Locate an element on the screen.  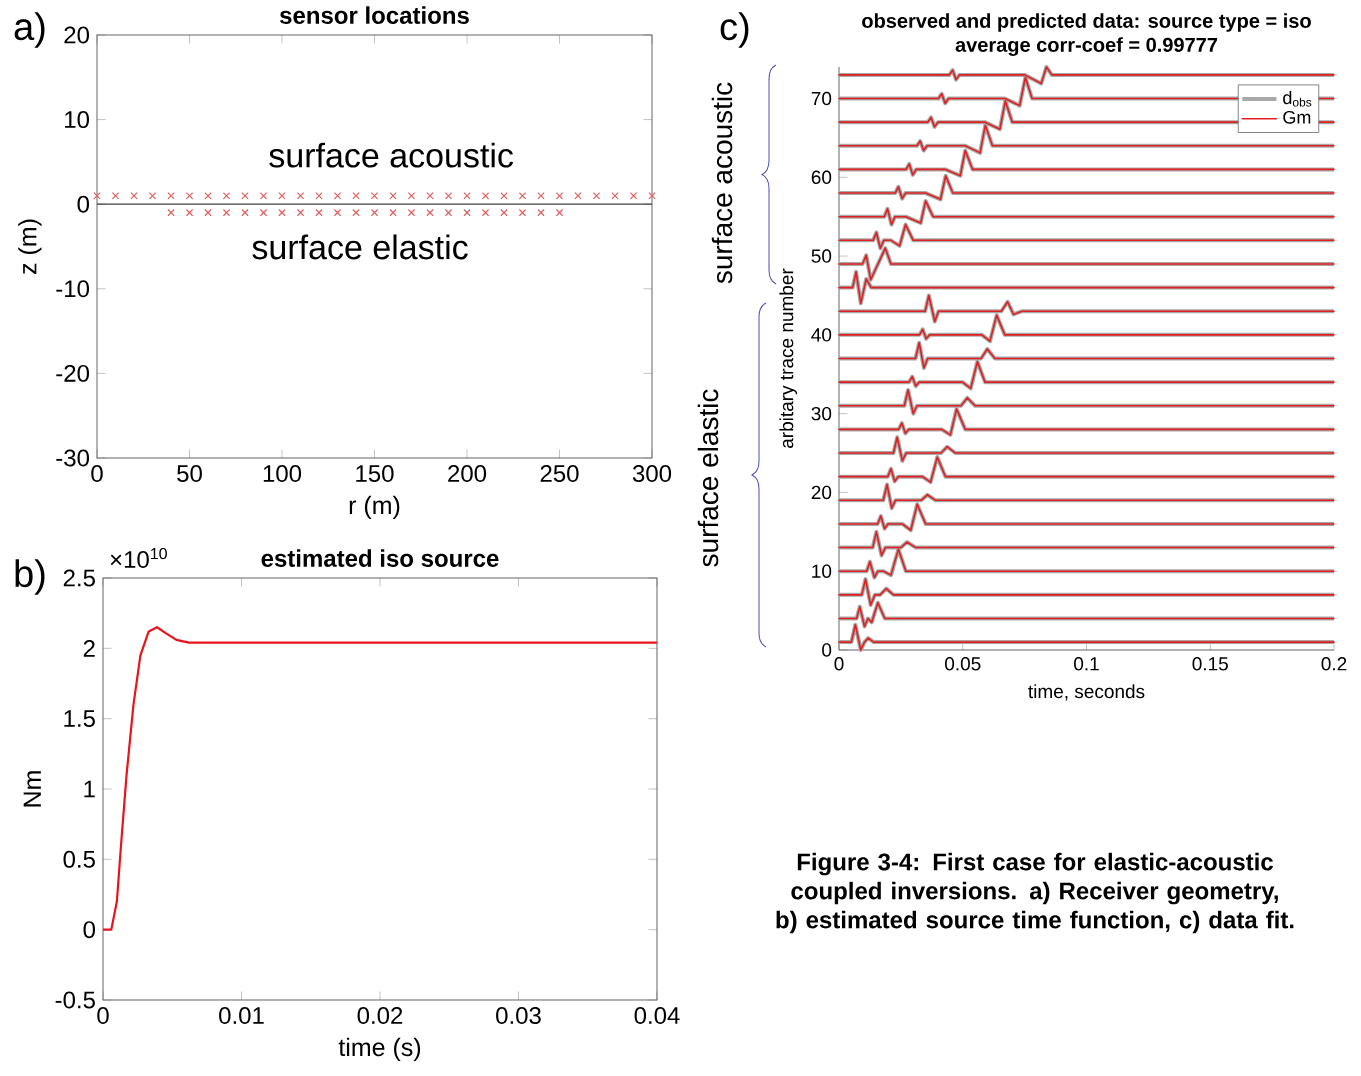
y-tick-label: 70 is located at coordinates (821, 98).